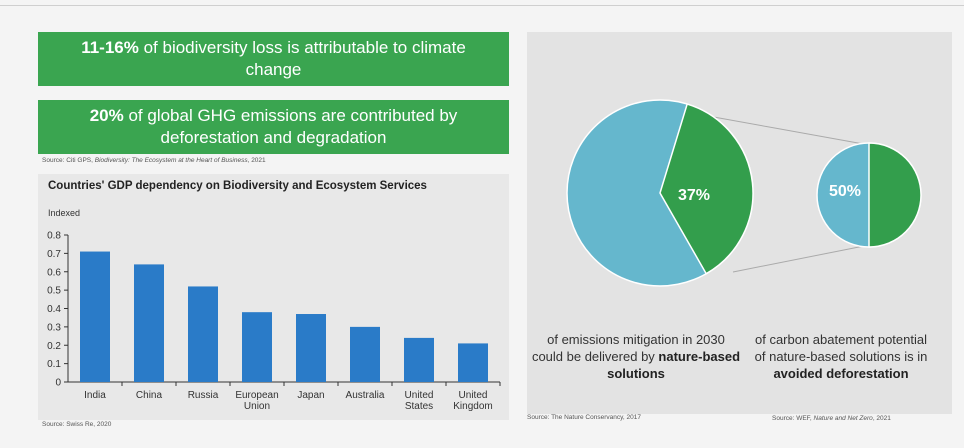 The width and height of the screenshot is (964, 448). Describe the element at coordinates (54, 254) in the screenshot. I see `y-tick-label: 0.7` at that location.